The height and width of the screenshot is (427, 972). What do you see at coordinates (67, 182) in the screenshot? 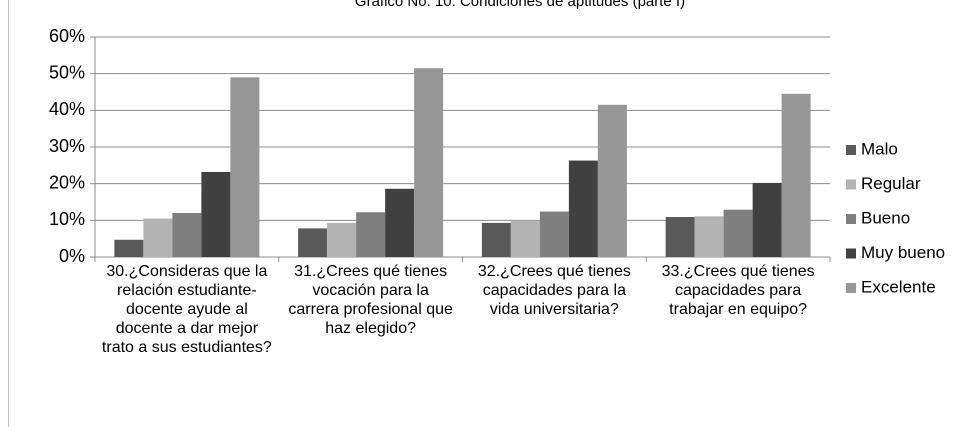
I see `y-tick-label: 20%` at bounding box center [67, 182].